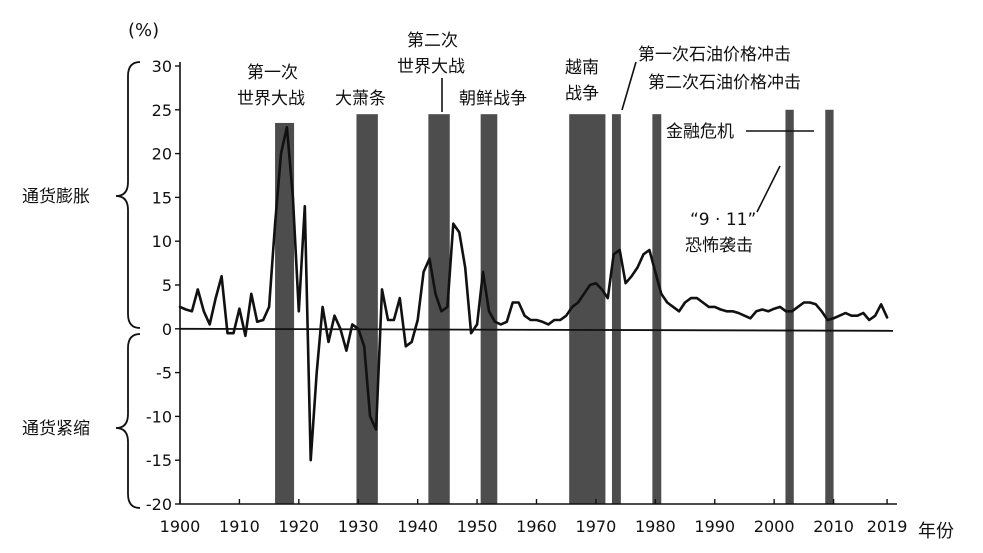 This screenshot has width=983, height=553. I want to click on y-tick-label-5: 5, so click(167, 285).